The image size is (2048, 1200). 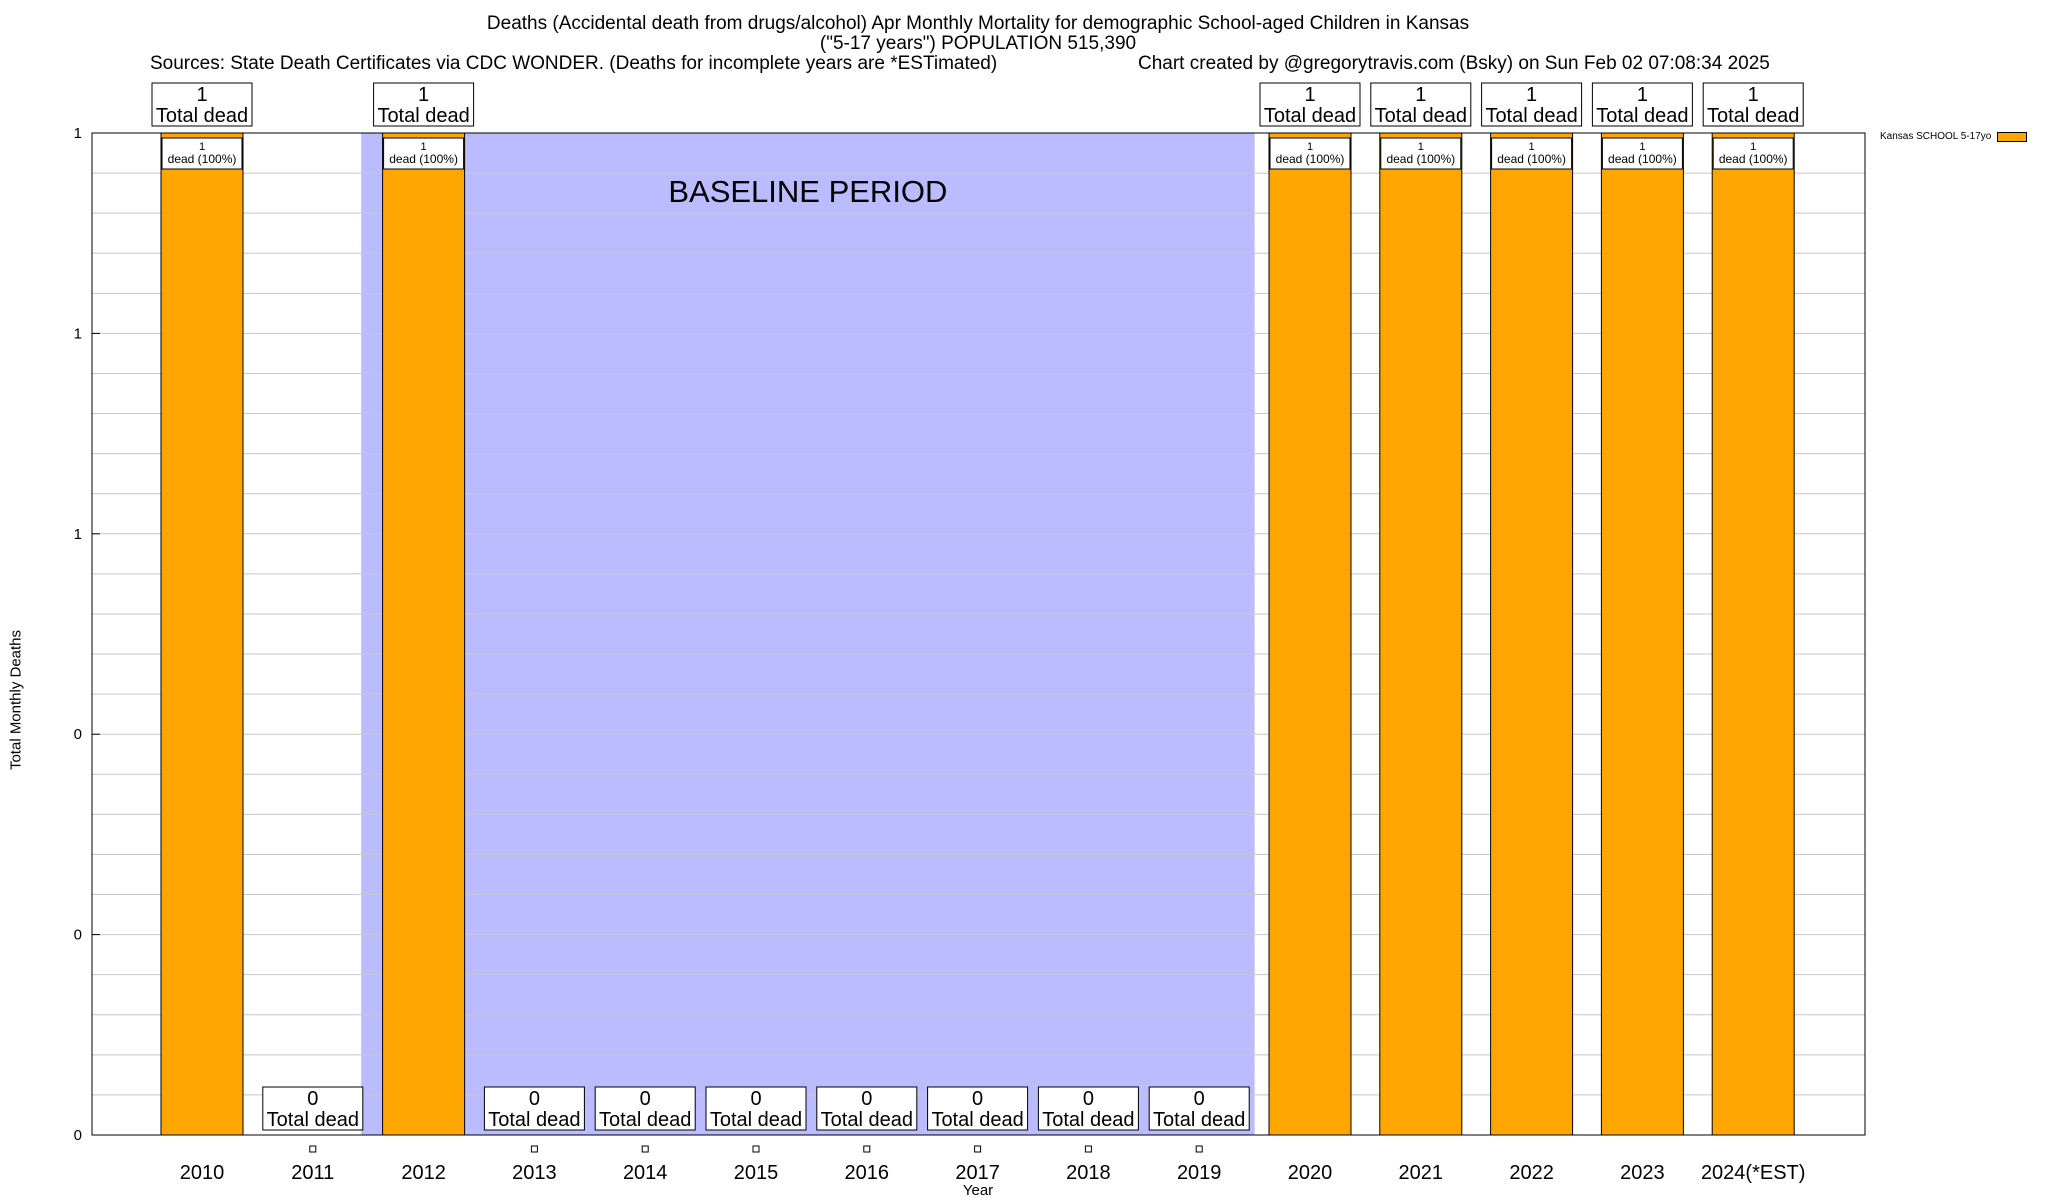 I want to click on x-tick-label: 2022, so click(x=1531, y=1173).